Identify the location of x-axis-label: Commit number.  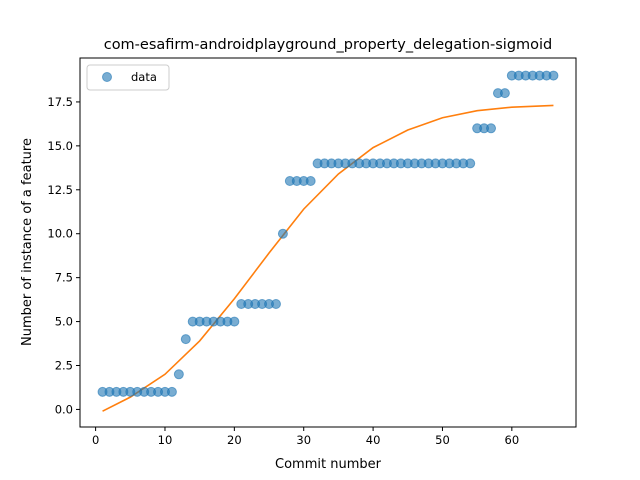
(328, 464).